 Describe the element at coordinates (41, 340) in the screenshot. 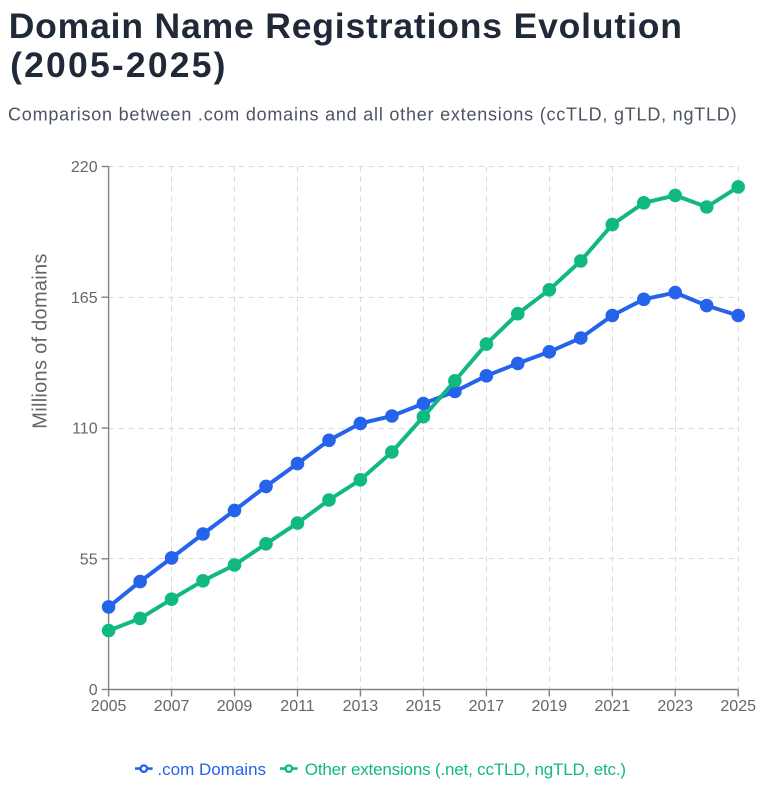

I see `svg-text: Millions of domains` at that location.